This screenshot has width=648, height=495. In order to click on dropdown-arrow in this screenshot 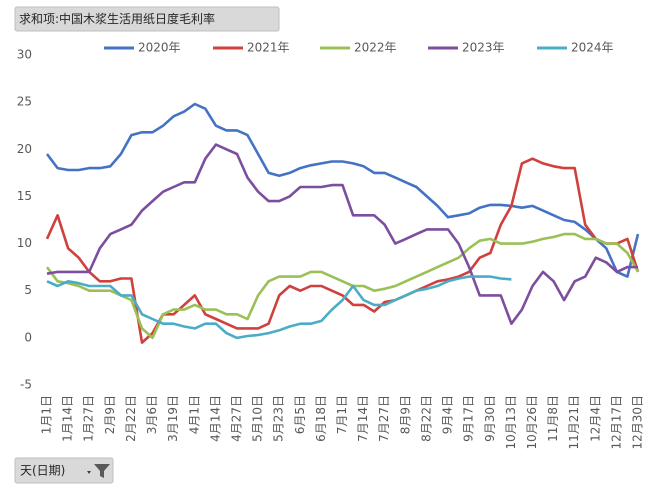, I will do `click(89, 472)`.